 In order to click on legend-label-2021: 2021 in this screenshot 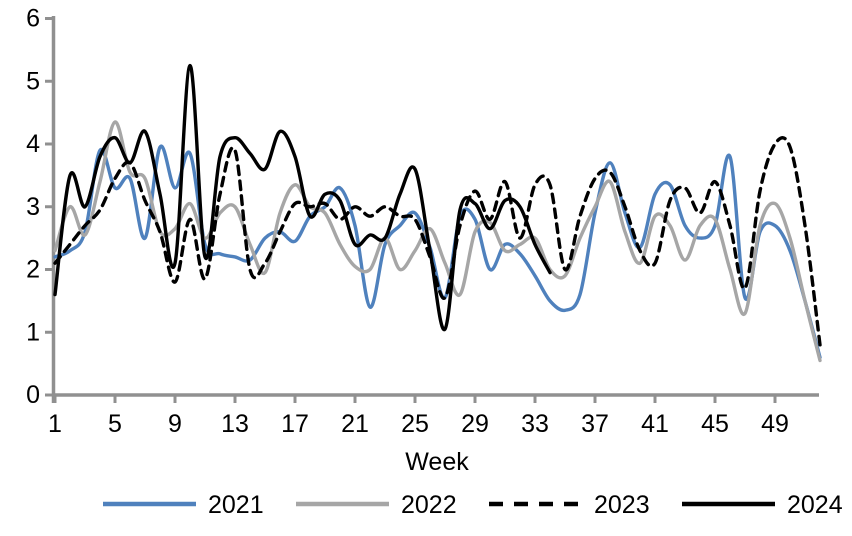, I will do `click(236, 505)`.